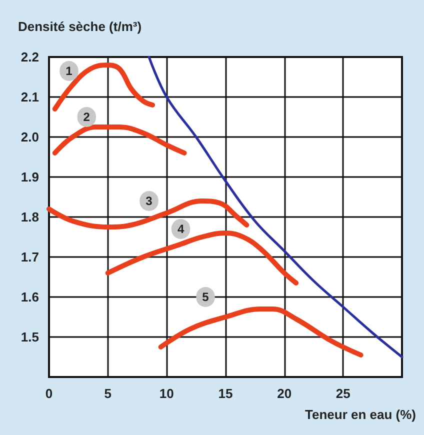 The height and width of the screenshot is (435, 424). What do you see at coordinates (284, 393) in the screenshot?
I see `x-tick-label: 20` at bounding box center [284, 393].